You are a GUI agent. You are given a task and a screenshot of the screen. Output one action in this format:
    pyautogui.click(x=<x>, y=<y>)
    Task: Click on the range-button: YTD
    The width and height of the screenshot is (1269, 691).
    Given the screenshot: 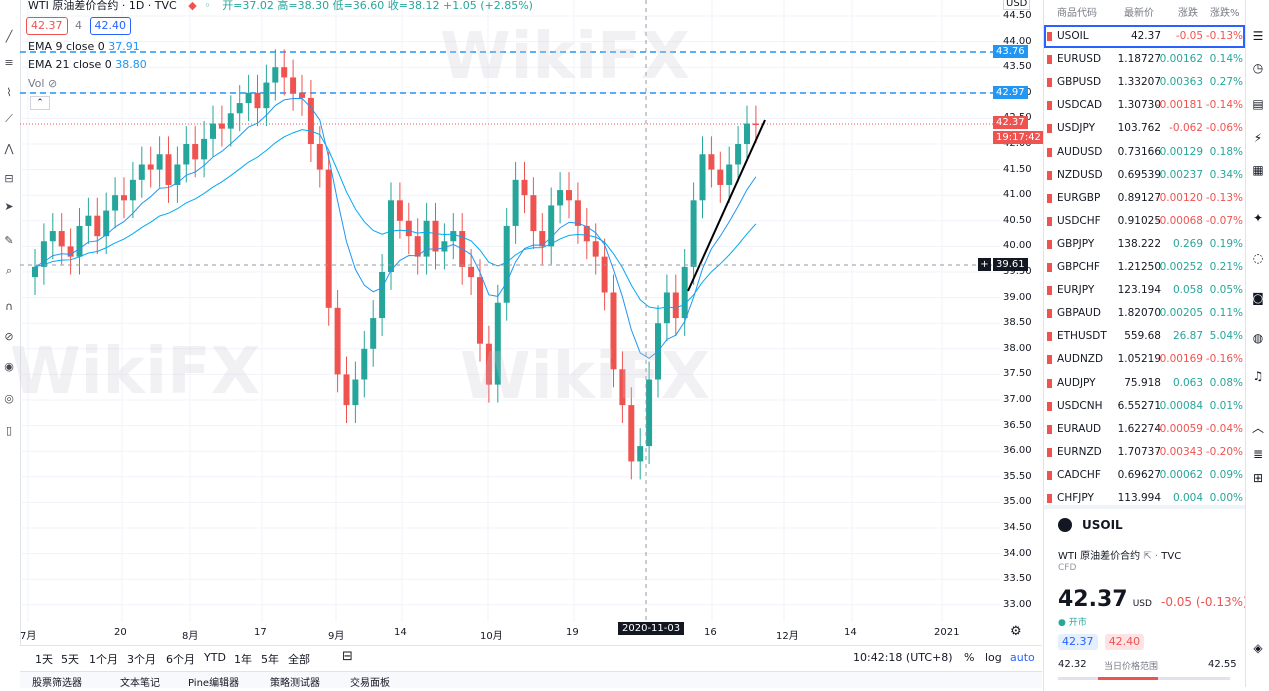 What is the action you would take?
    pyautogui.click(x=215, y=657)
    